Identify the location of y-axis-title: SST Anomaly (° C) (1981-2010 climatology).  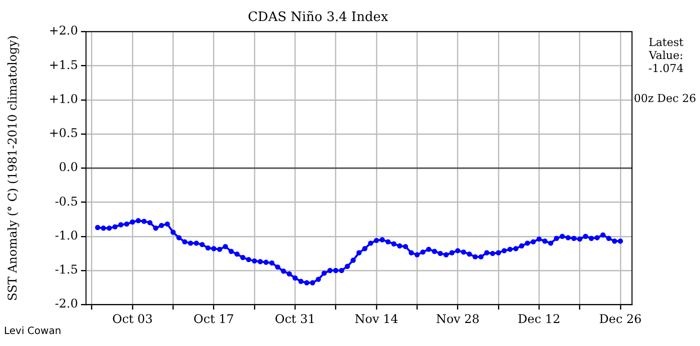
(12, 168).